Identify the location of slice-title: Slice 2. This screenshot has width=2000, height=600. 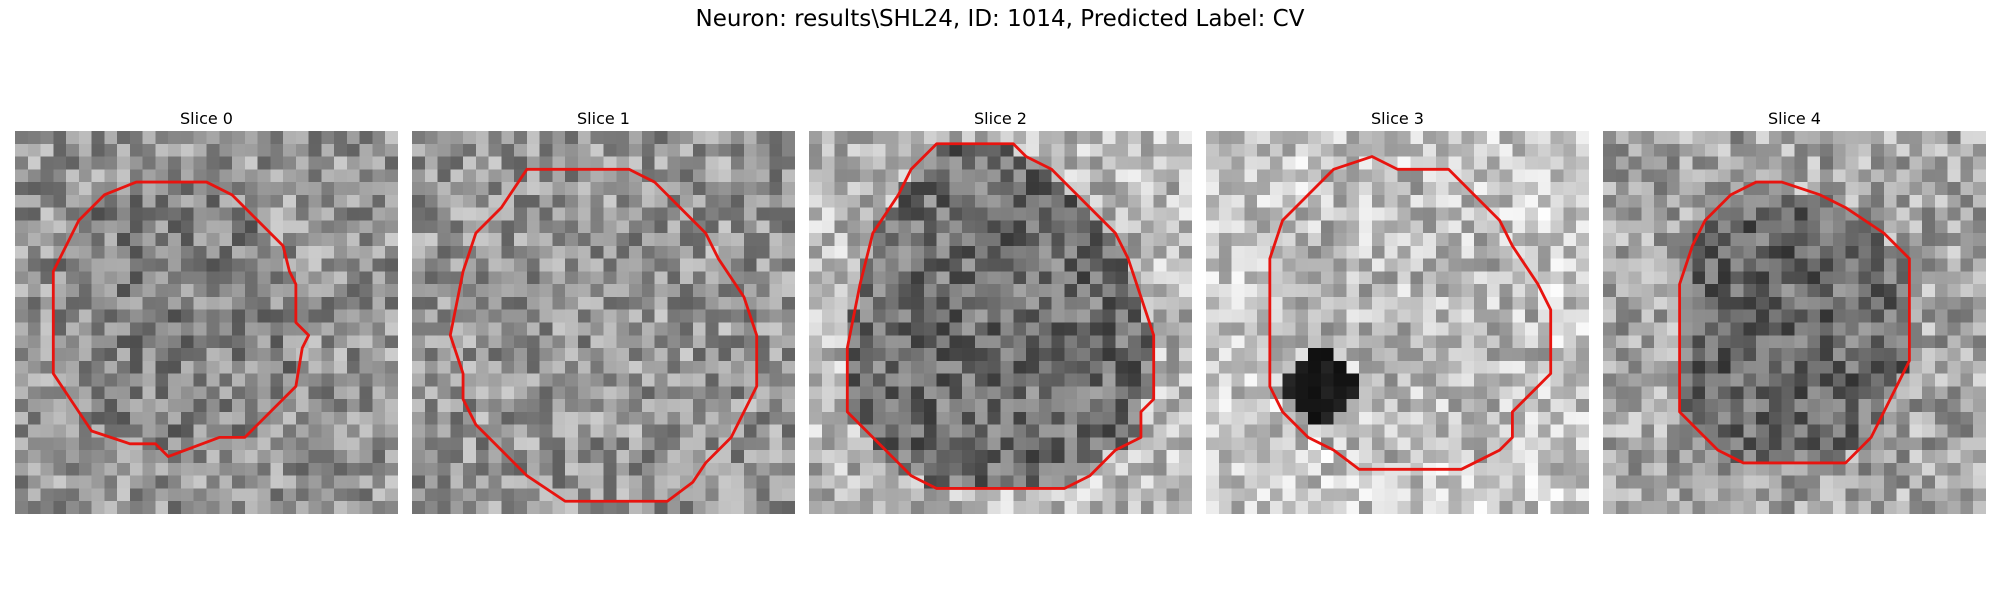
(1000, 119).